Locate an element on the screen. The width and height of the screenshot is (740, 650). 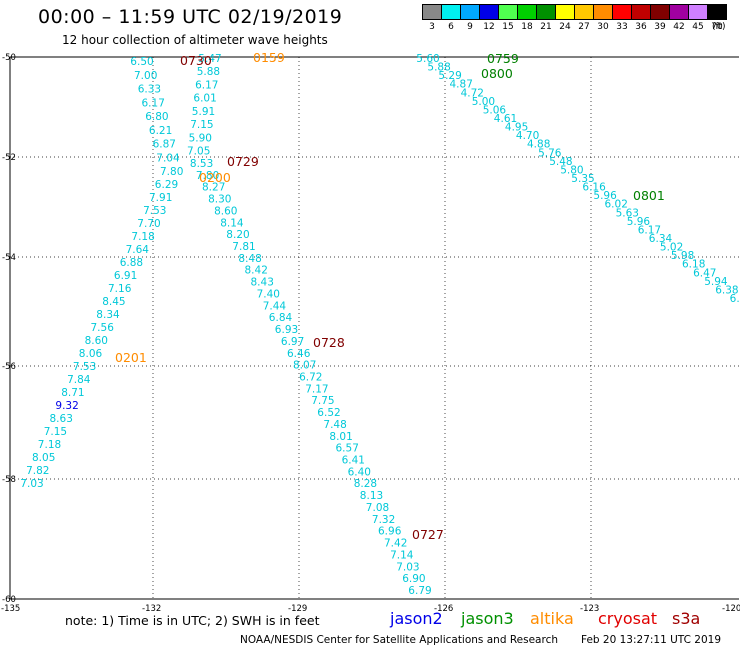
wave-height-value: 6.90 is located at coordinates (413, 579).